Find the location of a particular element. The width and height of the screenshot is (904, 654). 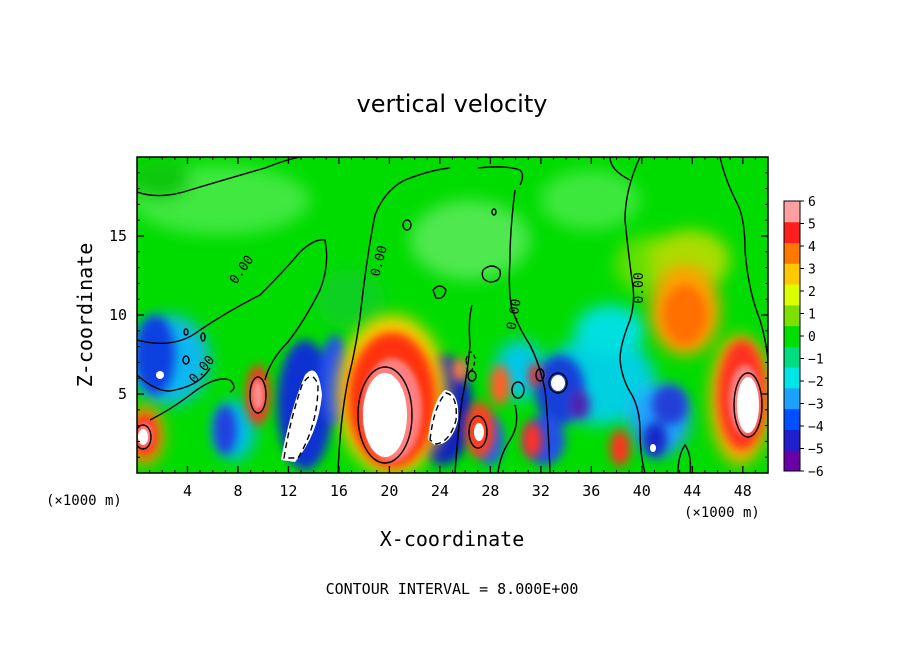

colorbar-label: −2 is located at coordinates (816, 382).